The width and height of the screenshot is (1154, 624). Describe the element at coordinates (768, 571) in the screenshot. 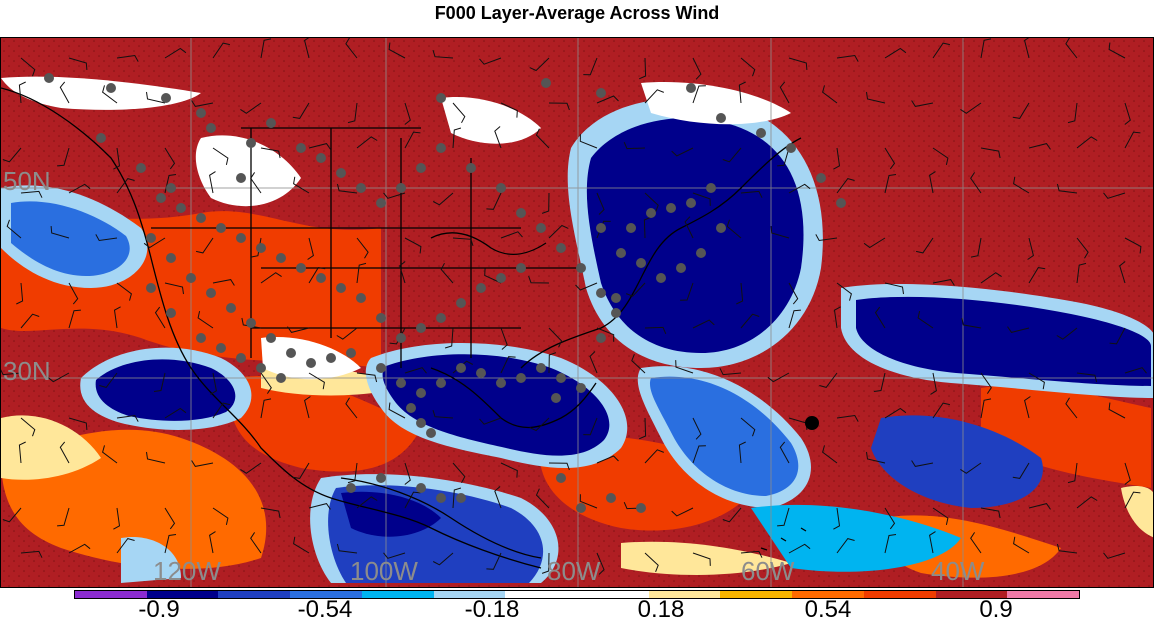

I see `lon-label-60w: 60W` at that location.